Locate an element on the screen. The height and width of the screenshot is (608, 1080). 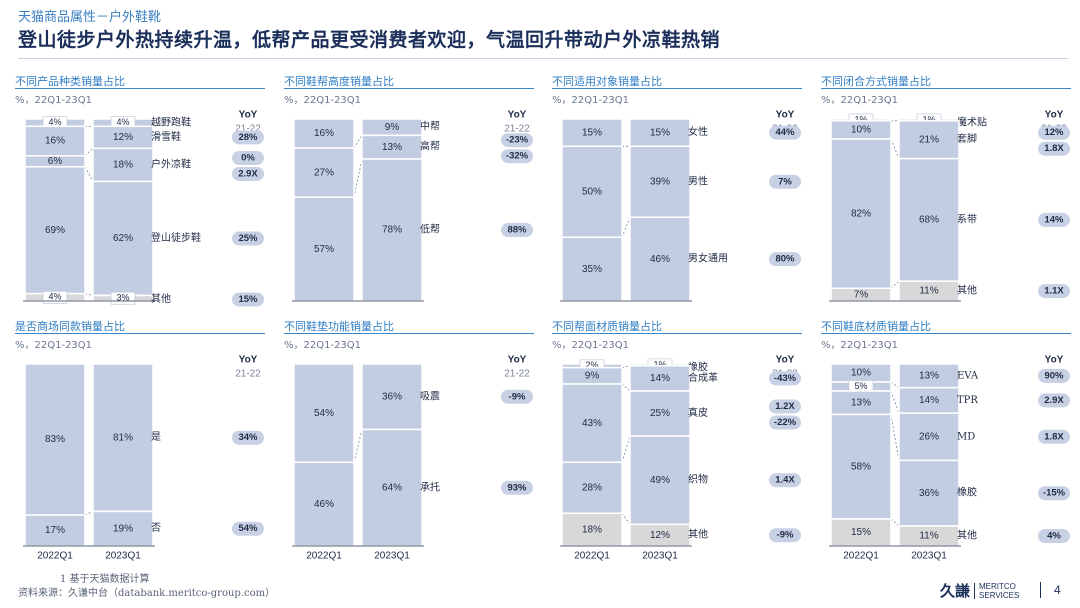
data-label: 25% is located at coordinates (660, 413).